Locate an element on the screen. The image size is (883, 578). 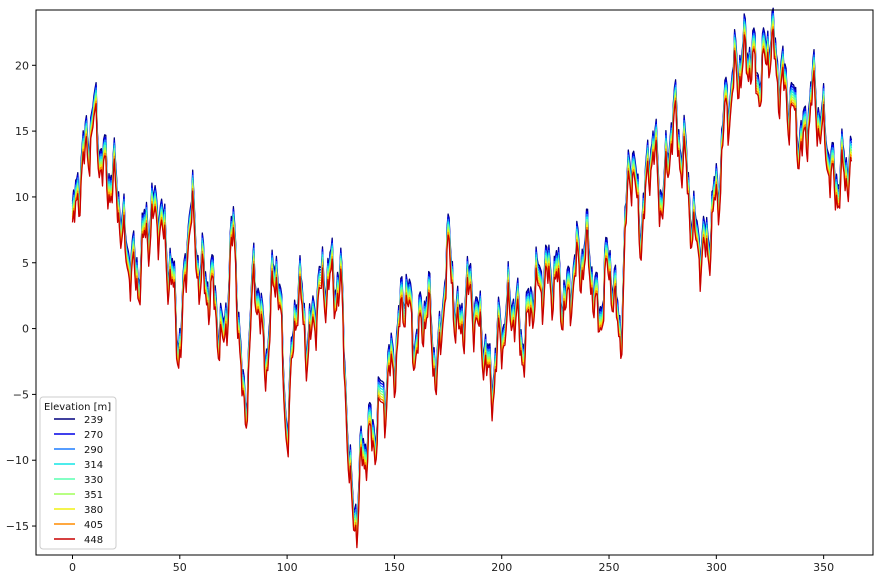
legend-box is located at coordinates (78, 473).